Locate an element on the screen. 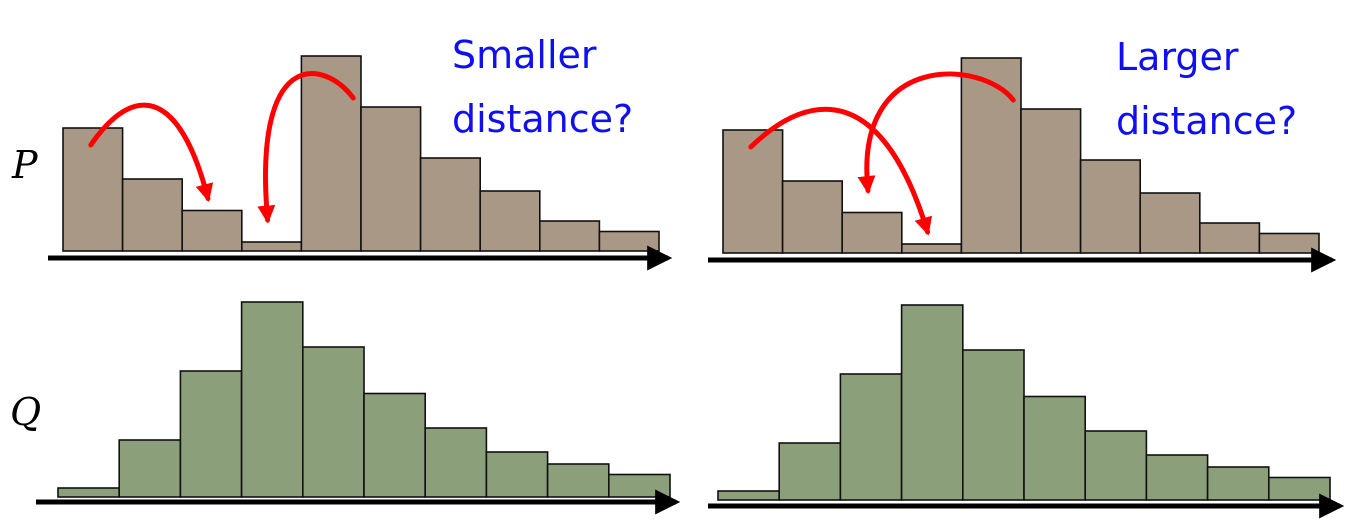  left-caption-line2: distance? is located at coordinates (542, 119).